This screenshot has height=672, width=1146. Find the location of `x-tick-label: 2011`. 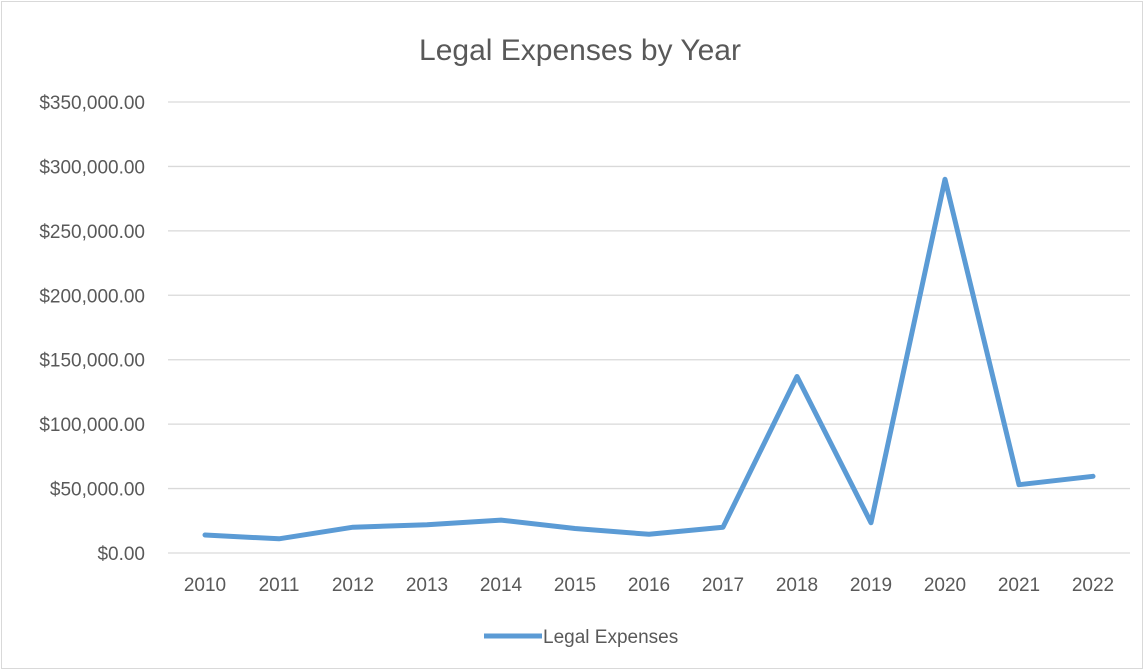

x-tick-label: 2011 is located at coordinates (279, 585).